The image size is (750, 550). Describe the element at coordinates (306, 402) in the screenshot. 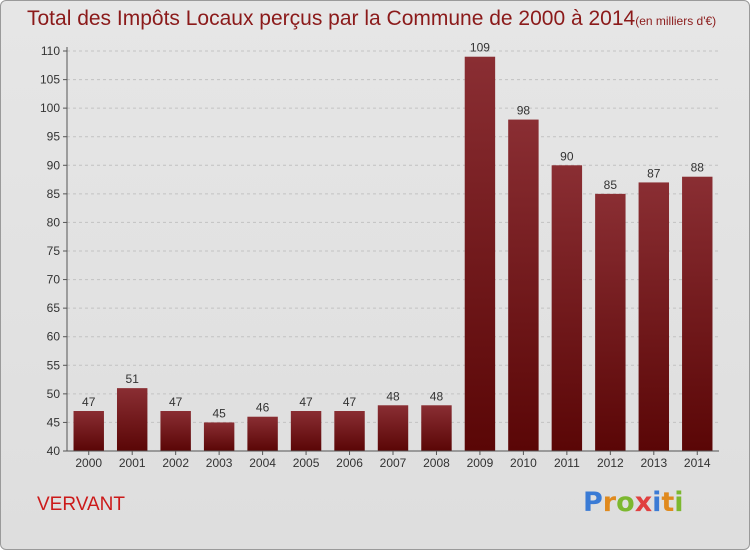

I see `data-label-2005: 47` at that location.